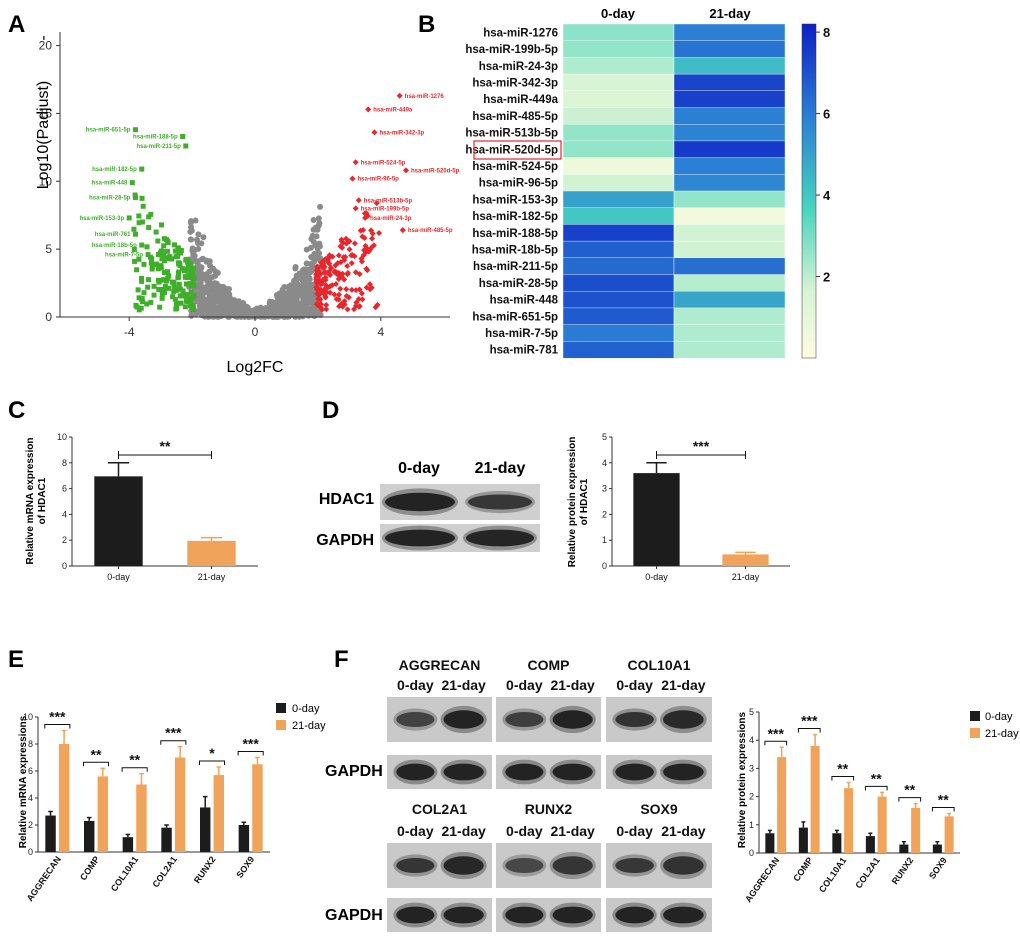  What do you see at coordinates (999, 717) in the screenshot?
I see `f-legend-label-0day: 0-day` at bounding box center [999, 717].